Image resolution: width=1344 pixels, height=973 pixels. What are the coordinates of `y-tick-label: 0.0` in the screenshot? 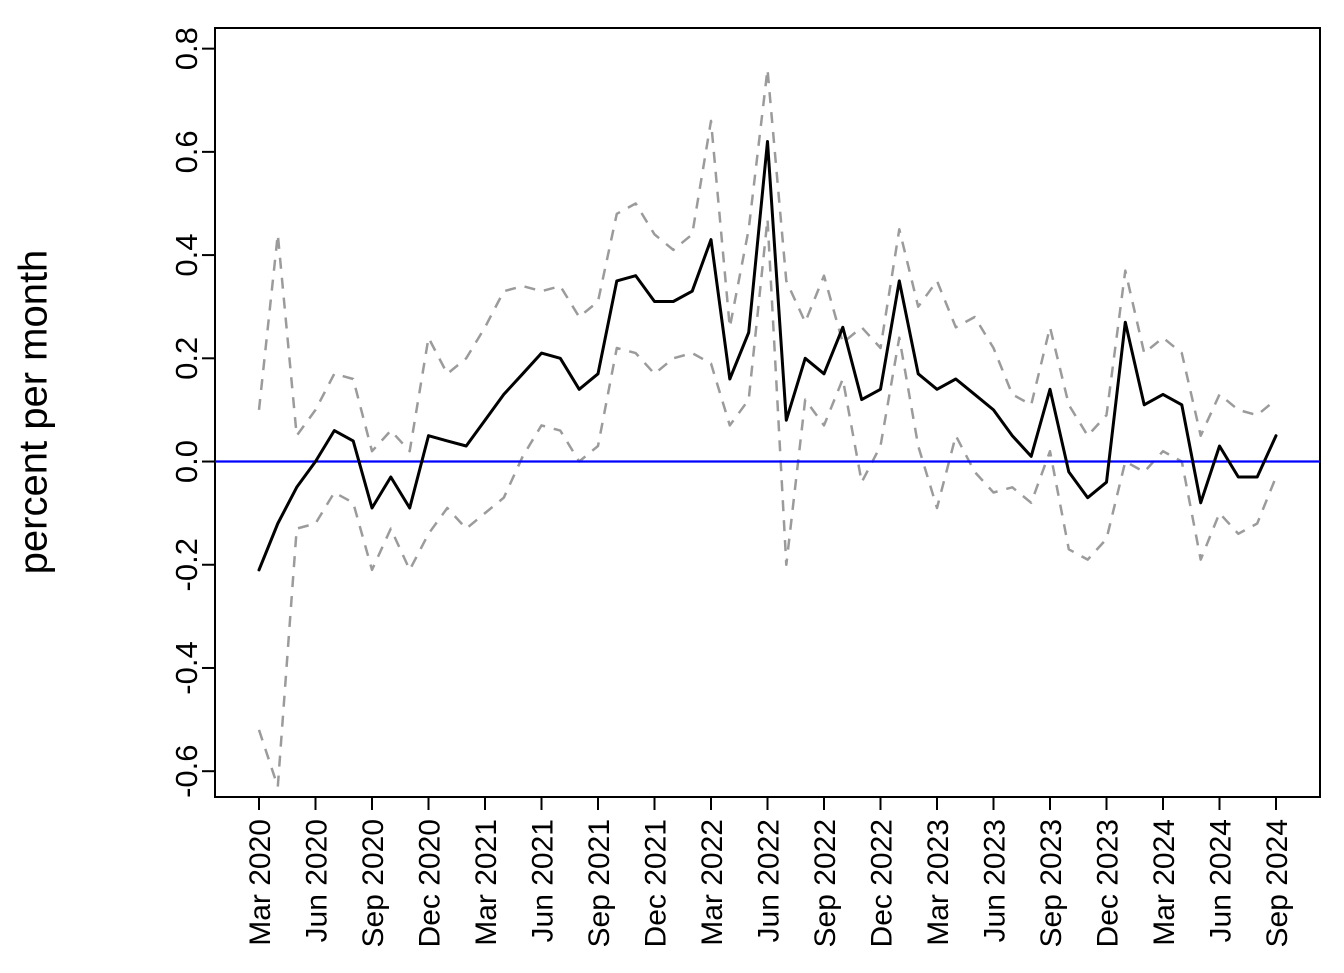 It's located at (186, 461).